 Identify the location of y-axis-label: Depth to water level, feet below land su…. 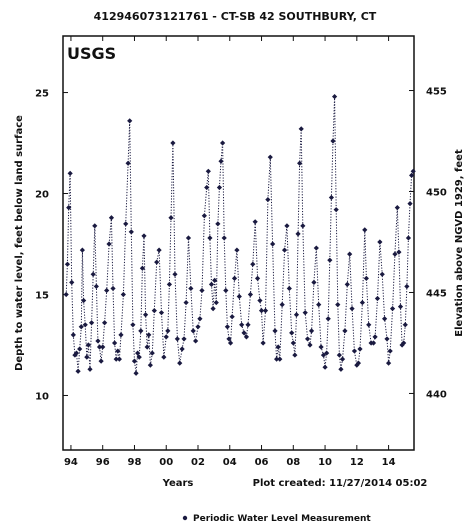
(19, 243).